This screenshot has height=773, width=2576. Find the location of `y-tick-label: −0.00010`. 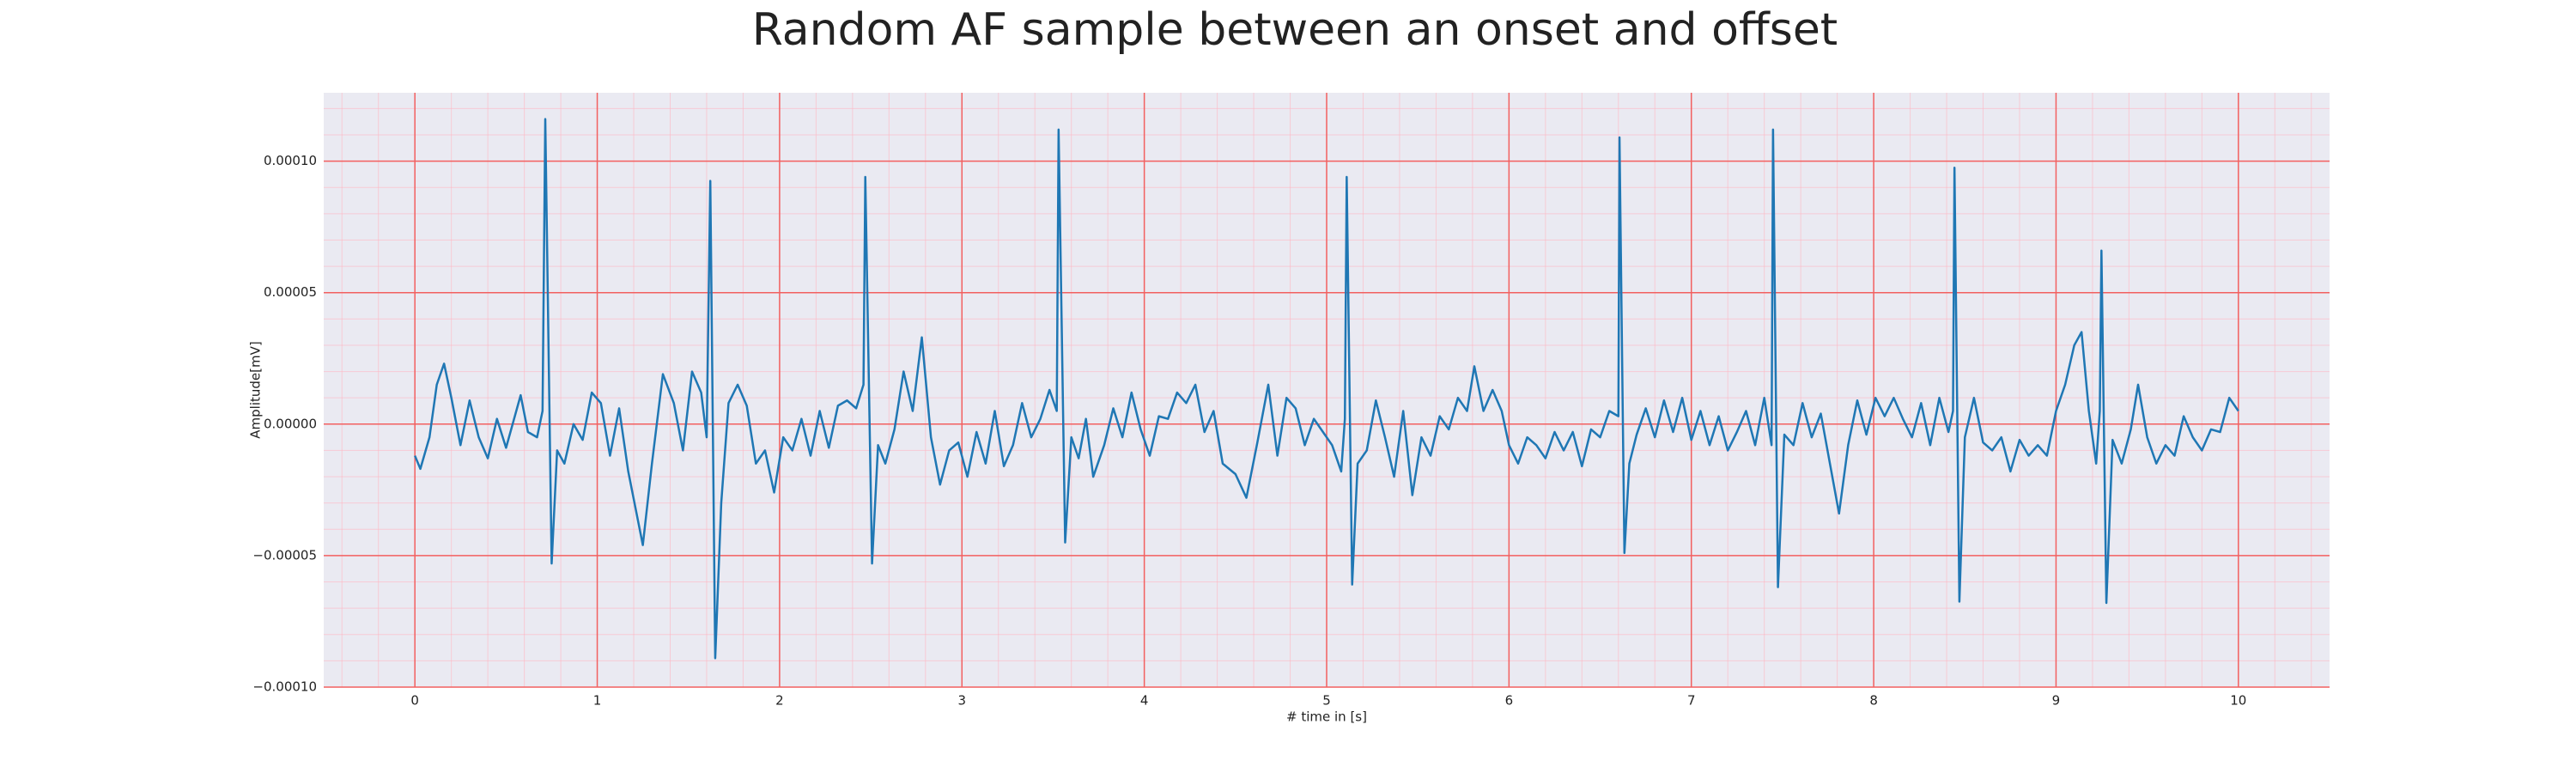

y-tick-label: −0.00010 is located at coordinates (284, 687).